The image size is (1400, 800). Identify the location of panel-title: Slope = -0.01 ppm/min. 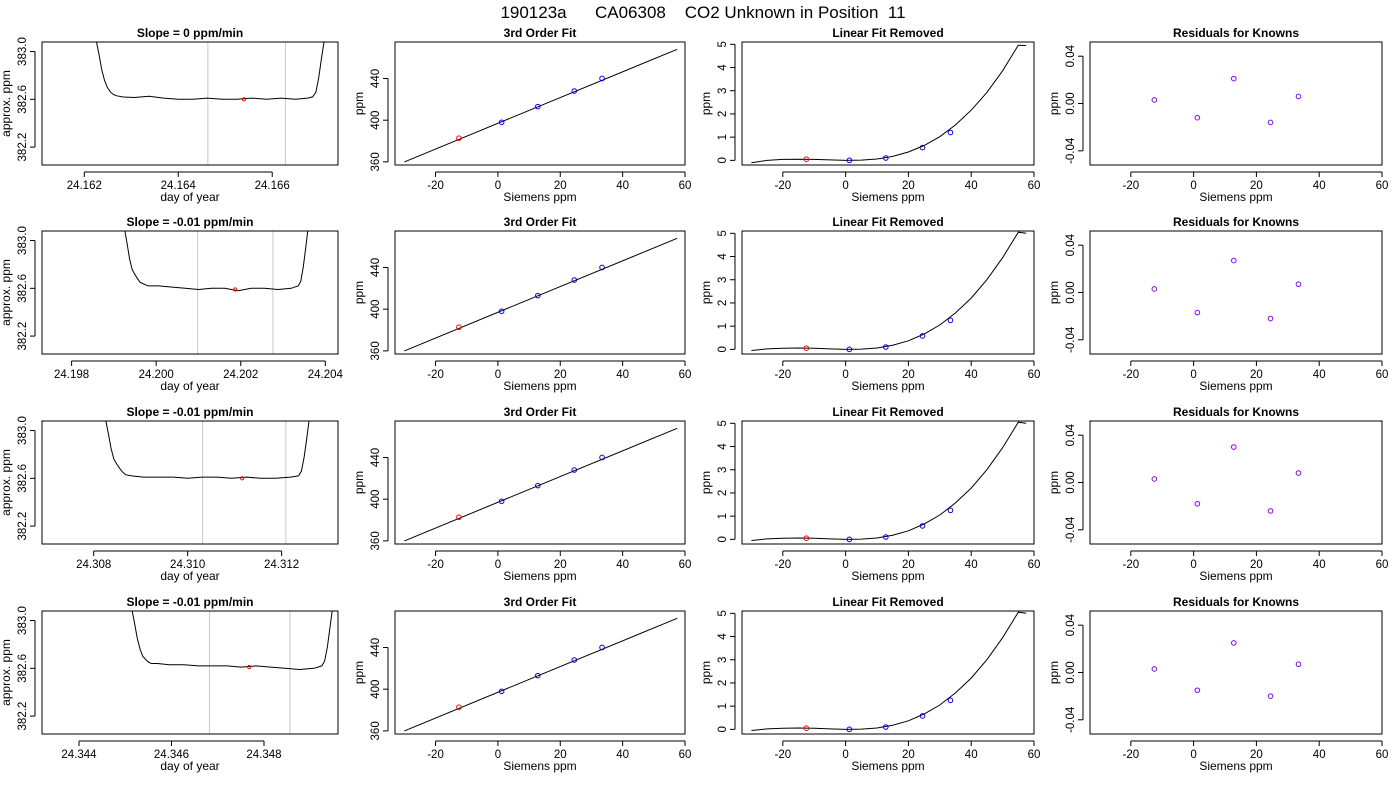
(189, 602).